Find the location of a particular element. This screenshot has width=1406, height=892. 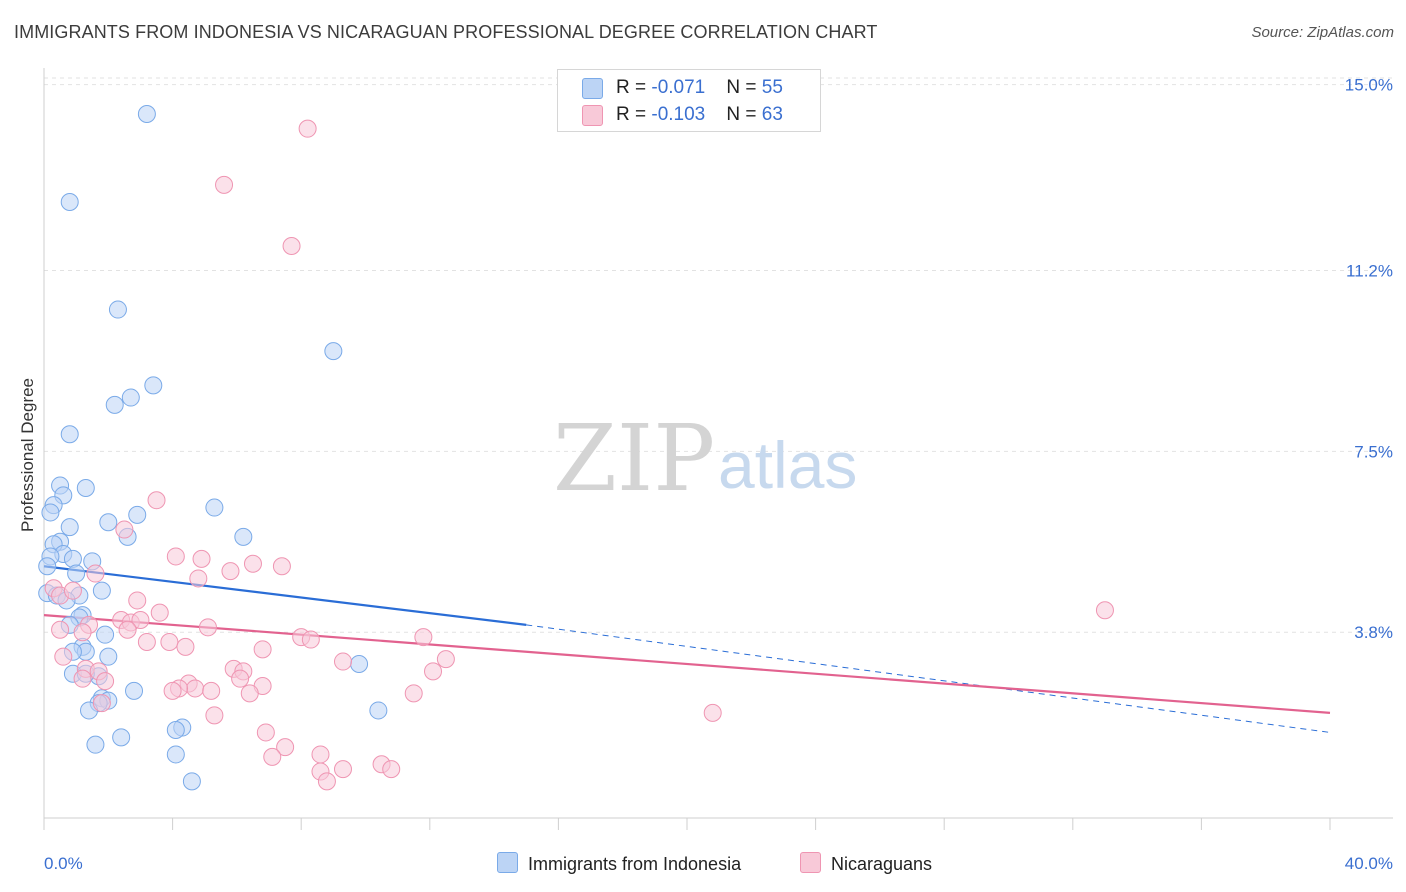

indonesia-legend-label: Immigrants from Indonesia is located at coordinates (635, 864).